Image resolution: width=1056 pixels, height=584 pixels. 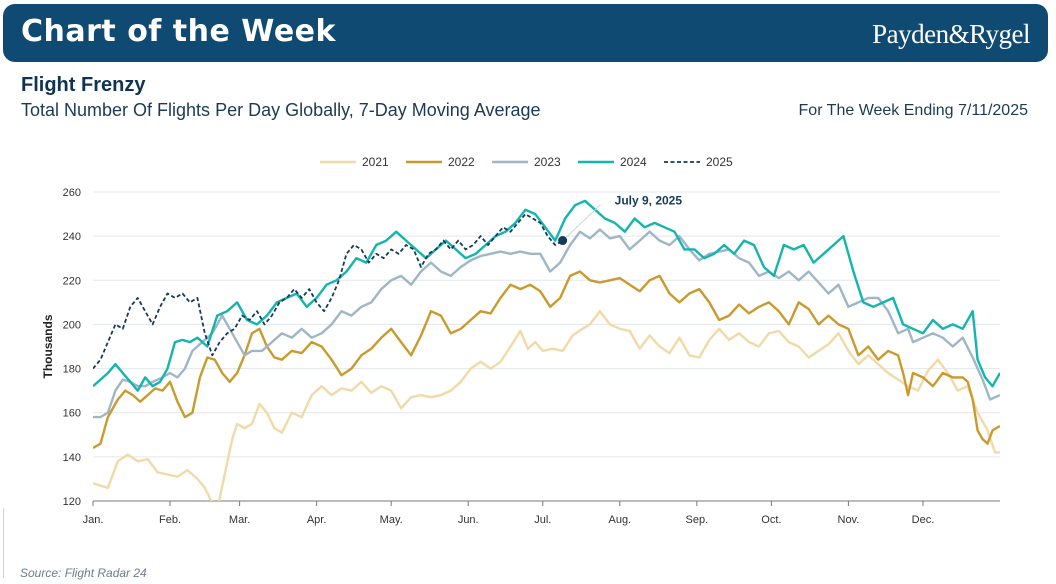 What do you see at coordinates (72, 370) in the screenshot?
I see `y-tick-label: 180` at bounding box center [72, 370].